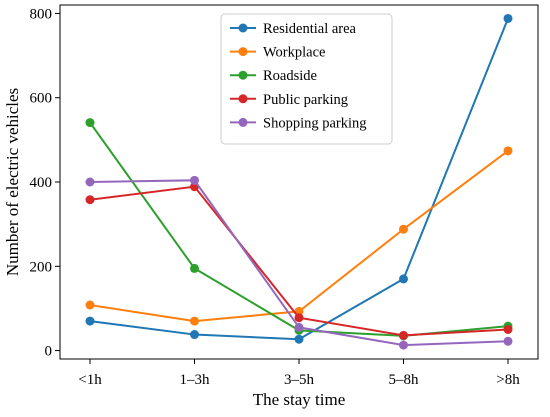 The width and height of the screenshot is (550, 417). What do you see at coordinates (49, 352) in the screenshot?
I see `y-tick-label: 0` at bounding box center [49, 352].